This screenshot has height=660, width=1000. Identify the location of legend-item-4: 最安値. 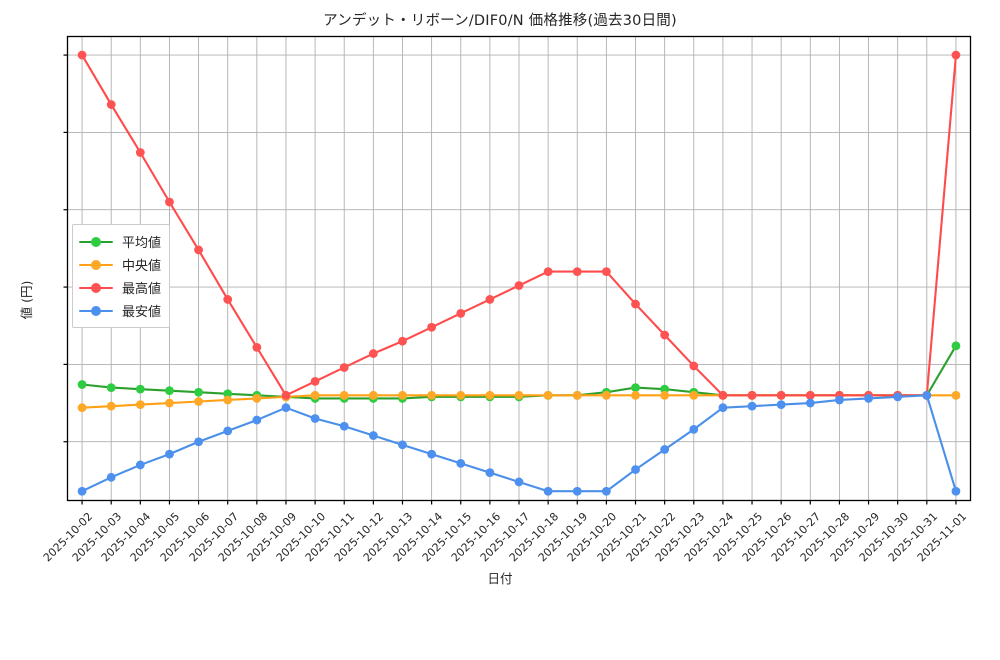
(120, 310).